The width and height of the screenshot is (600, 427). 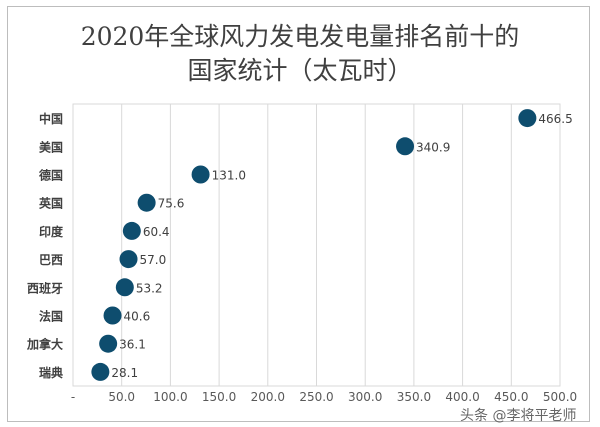 What do you see at coordinates (219, 397) in the screenshot?
I see `x-tick-label: 150.0` at bounding box center [219, 397].